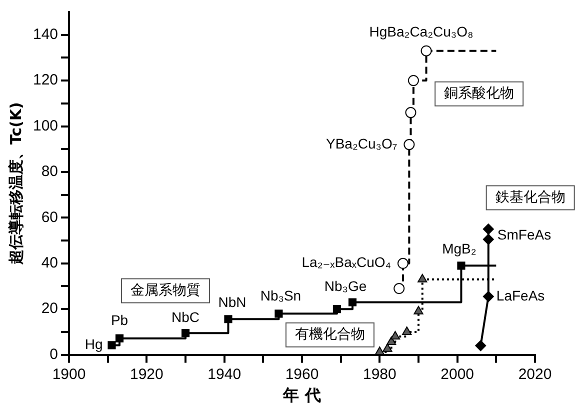  I want to click on data-label: NbC, so click(186, 316).